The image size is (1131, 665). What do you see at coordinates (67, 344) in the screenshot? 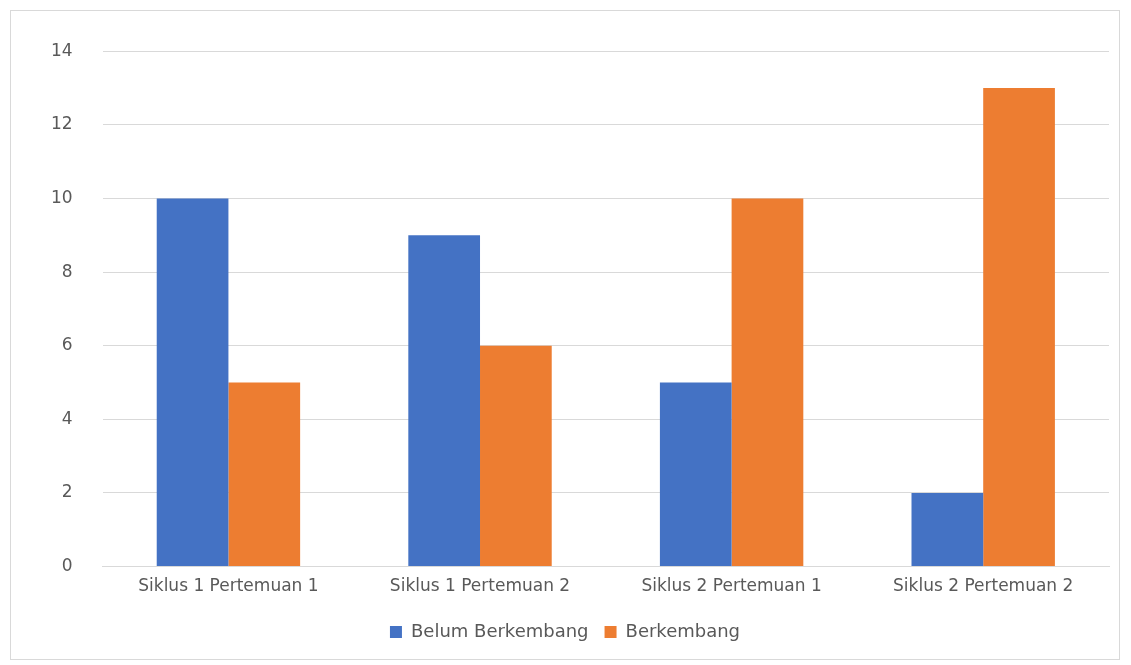
I see `y-tick-label: 6` at bounding box center [67, 344].